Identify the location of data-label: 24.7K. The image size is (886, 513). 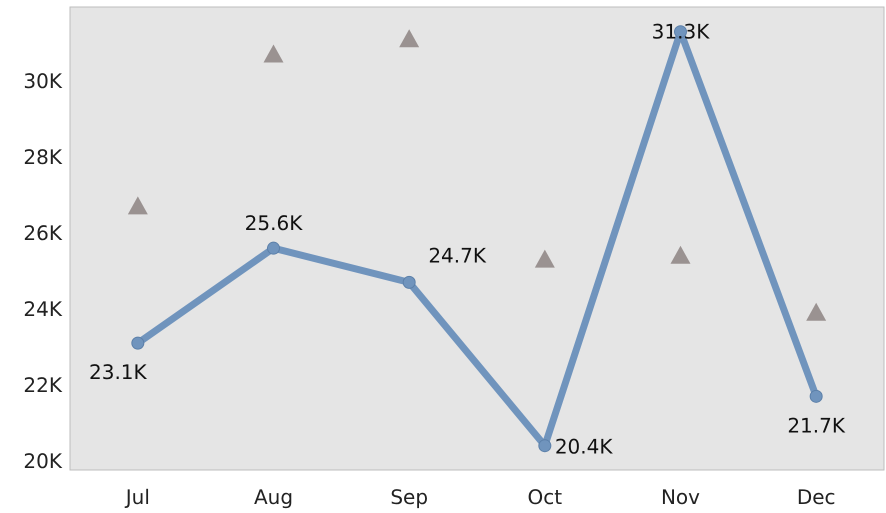
(457, 255).